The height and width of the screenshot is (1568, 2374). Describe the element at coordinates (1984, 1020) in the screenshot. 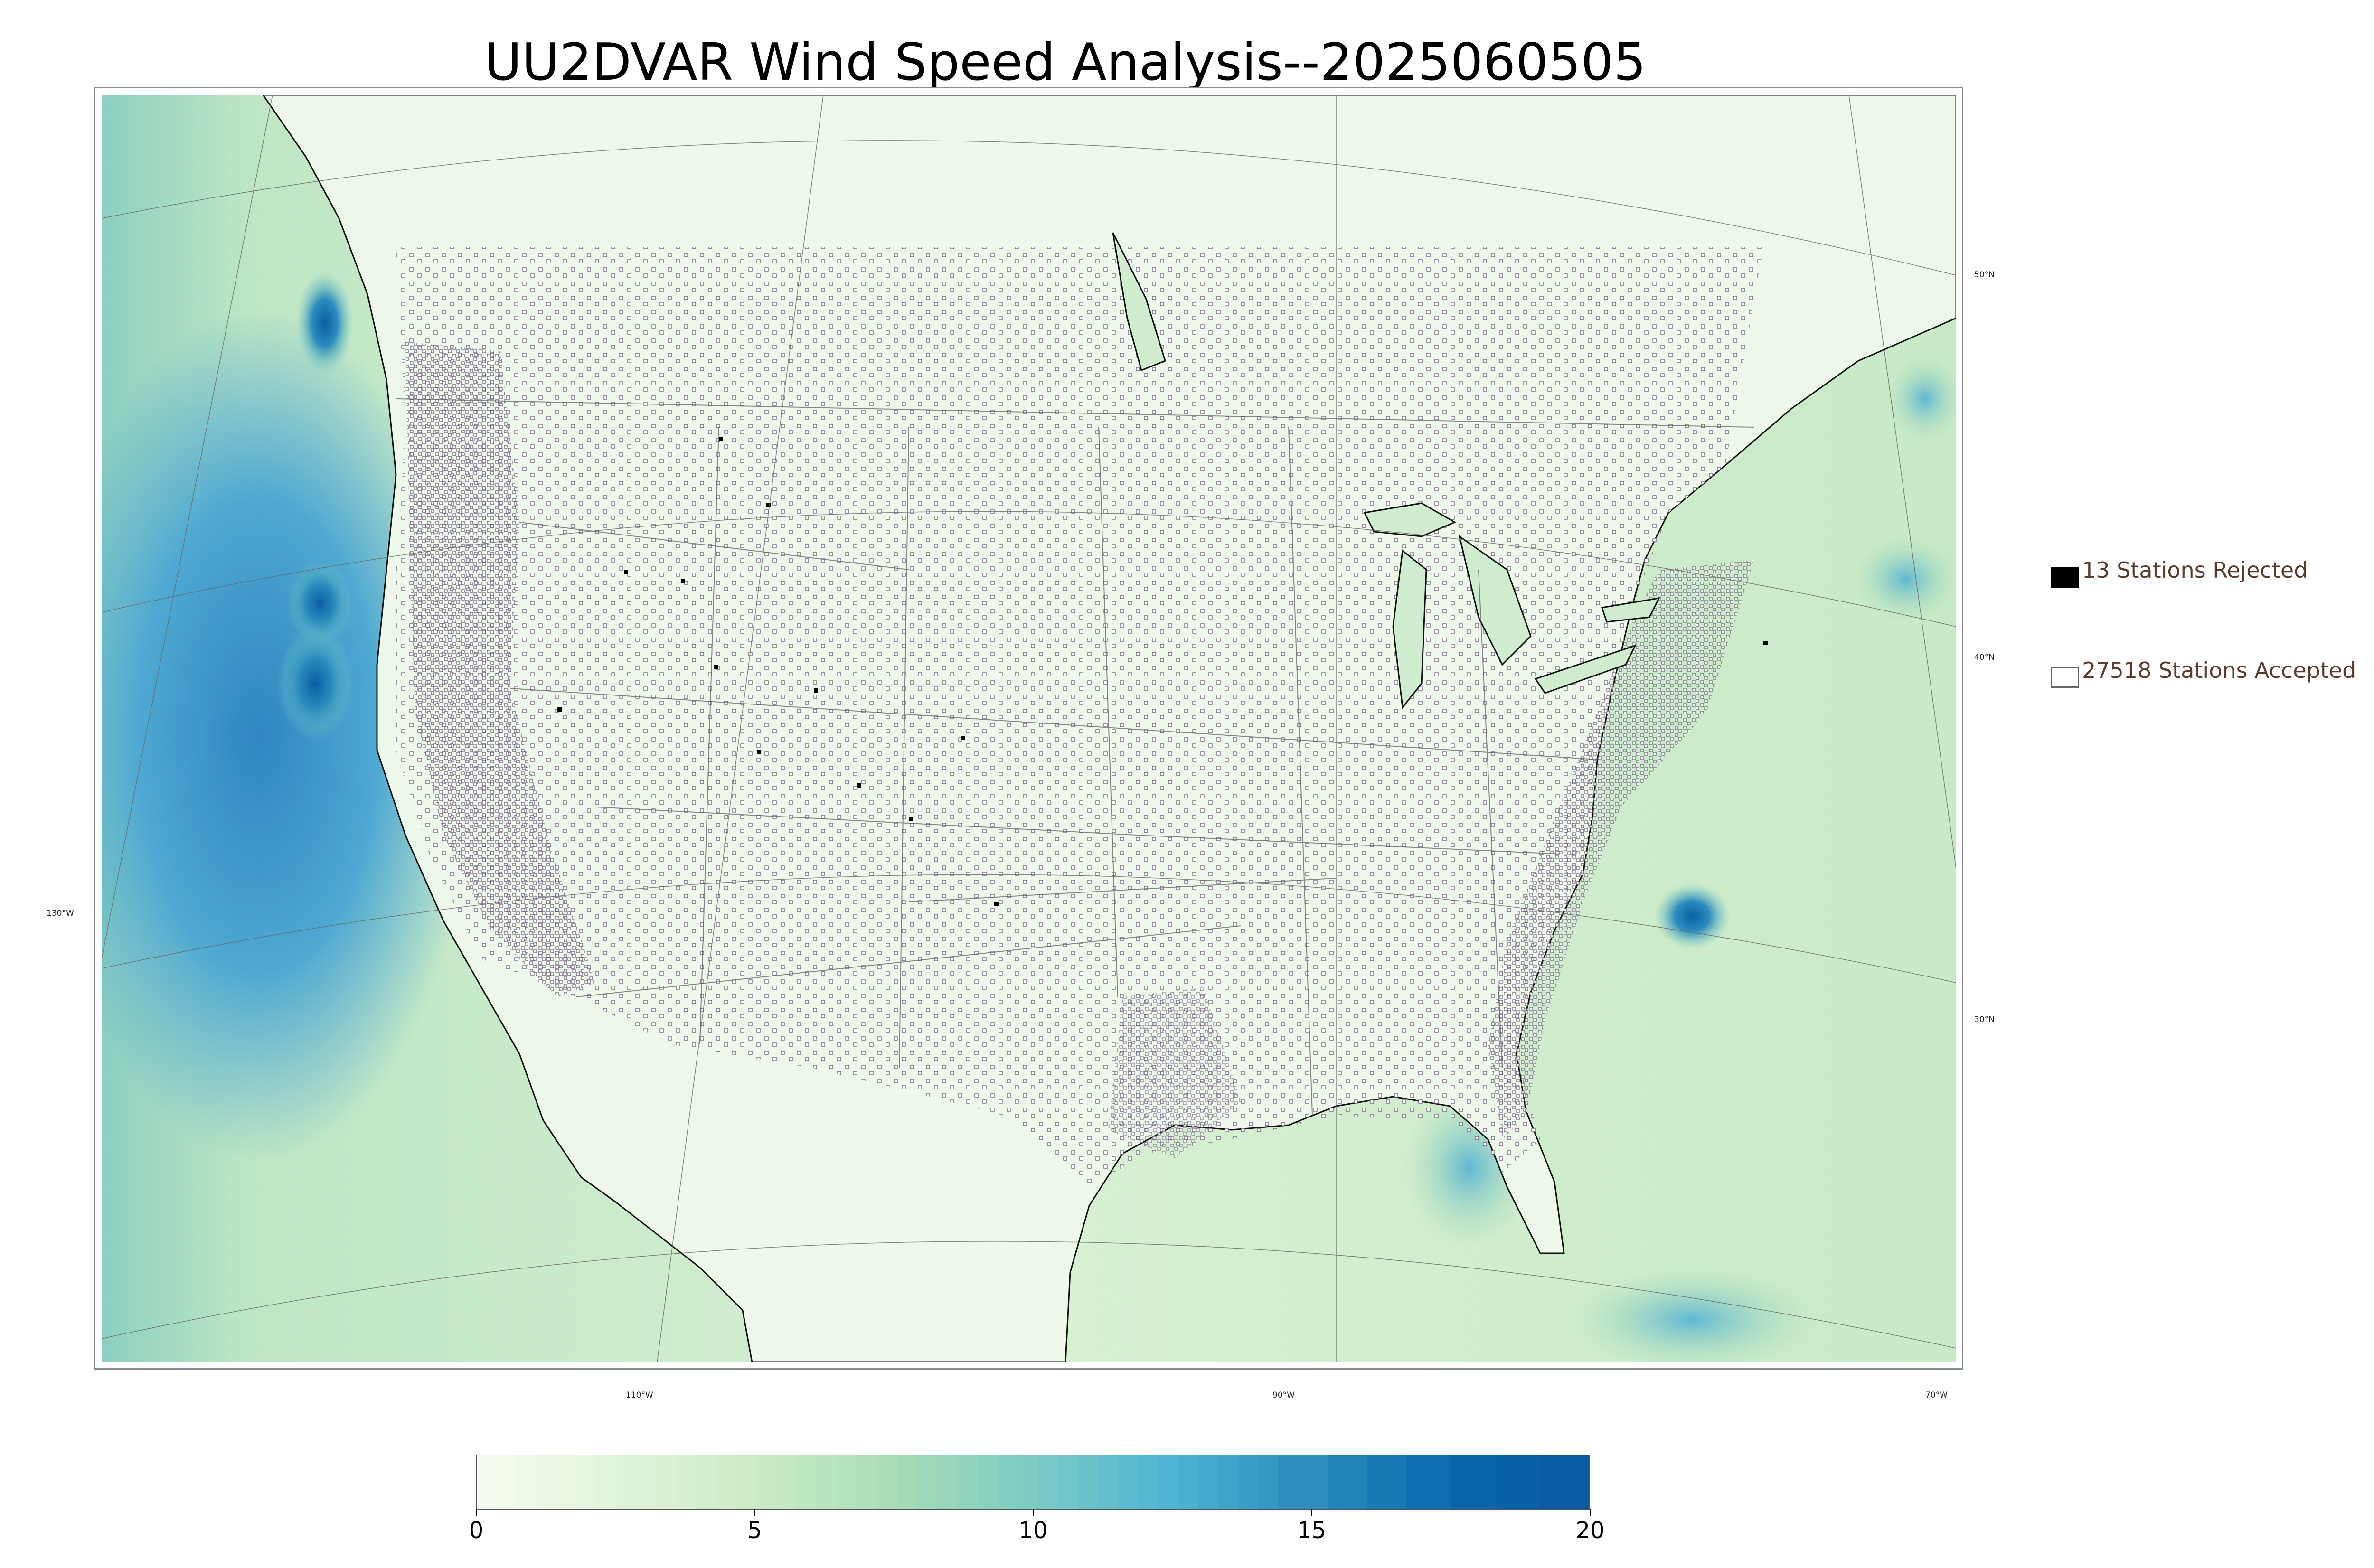

I see `lat-label-30n: 30°N` at that location.